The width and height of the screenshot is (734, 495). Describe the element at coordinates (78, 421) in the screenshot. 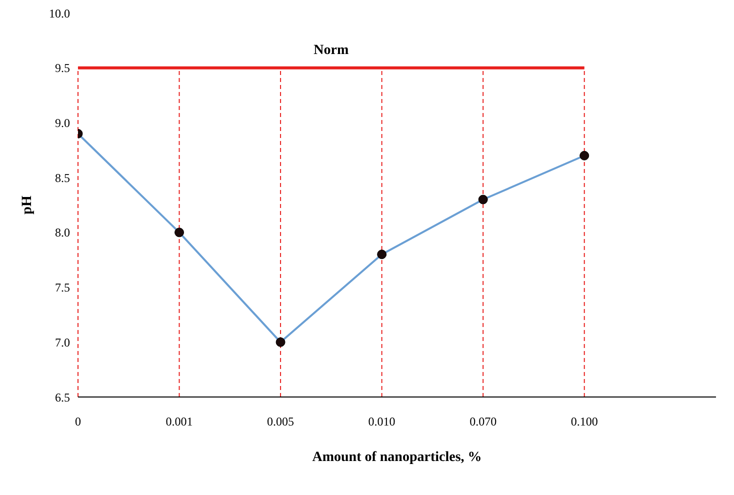

I see `x-tick-label: 0` at that location.